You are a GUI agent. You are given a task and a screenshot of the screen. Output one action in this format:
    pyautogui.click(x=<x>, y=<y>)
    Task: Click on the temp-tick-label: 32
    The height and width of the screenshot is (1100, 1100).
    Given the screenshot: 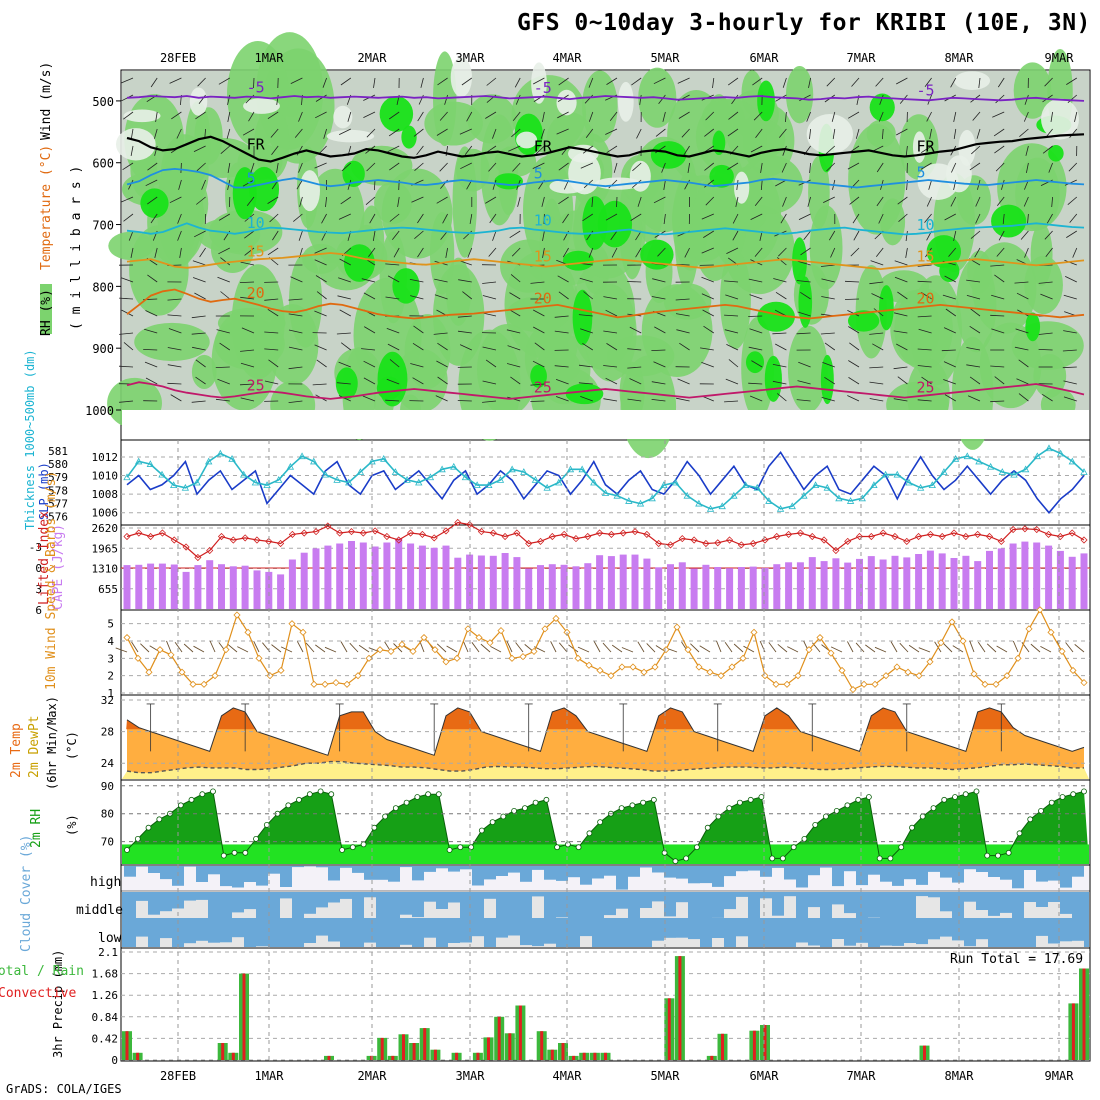 What is the action you would take?
    pyautogui.click(x=107, y=700)
    